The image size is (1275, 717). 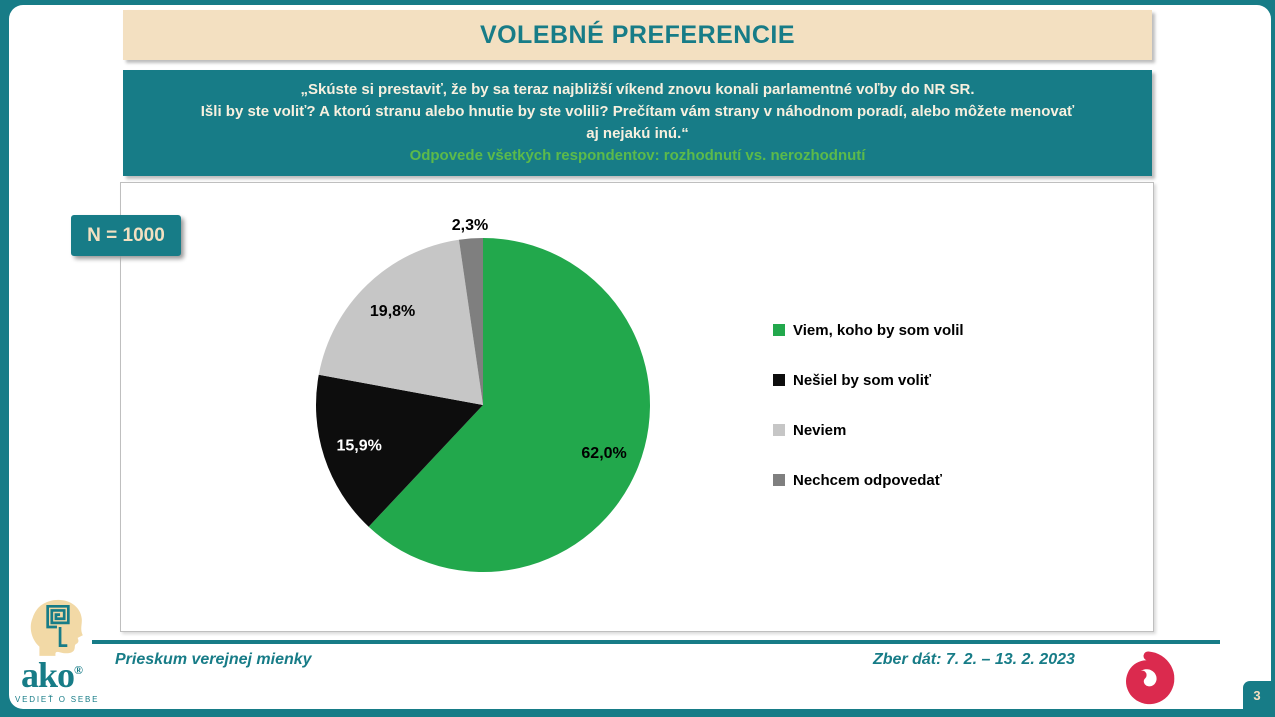 I want to click on title-banner: VOLEBNÉ PREFERENCIE, so click(x=637, y=35).